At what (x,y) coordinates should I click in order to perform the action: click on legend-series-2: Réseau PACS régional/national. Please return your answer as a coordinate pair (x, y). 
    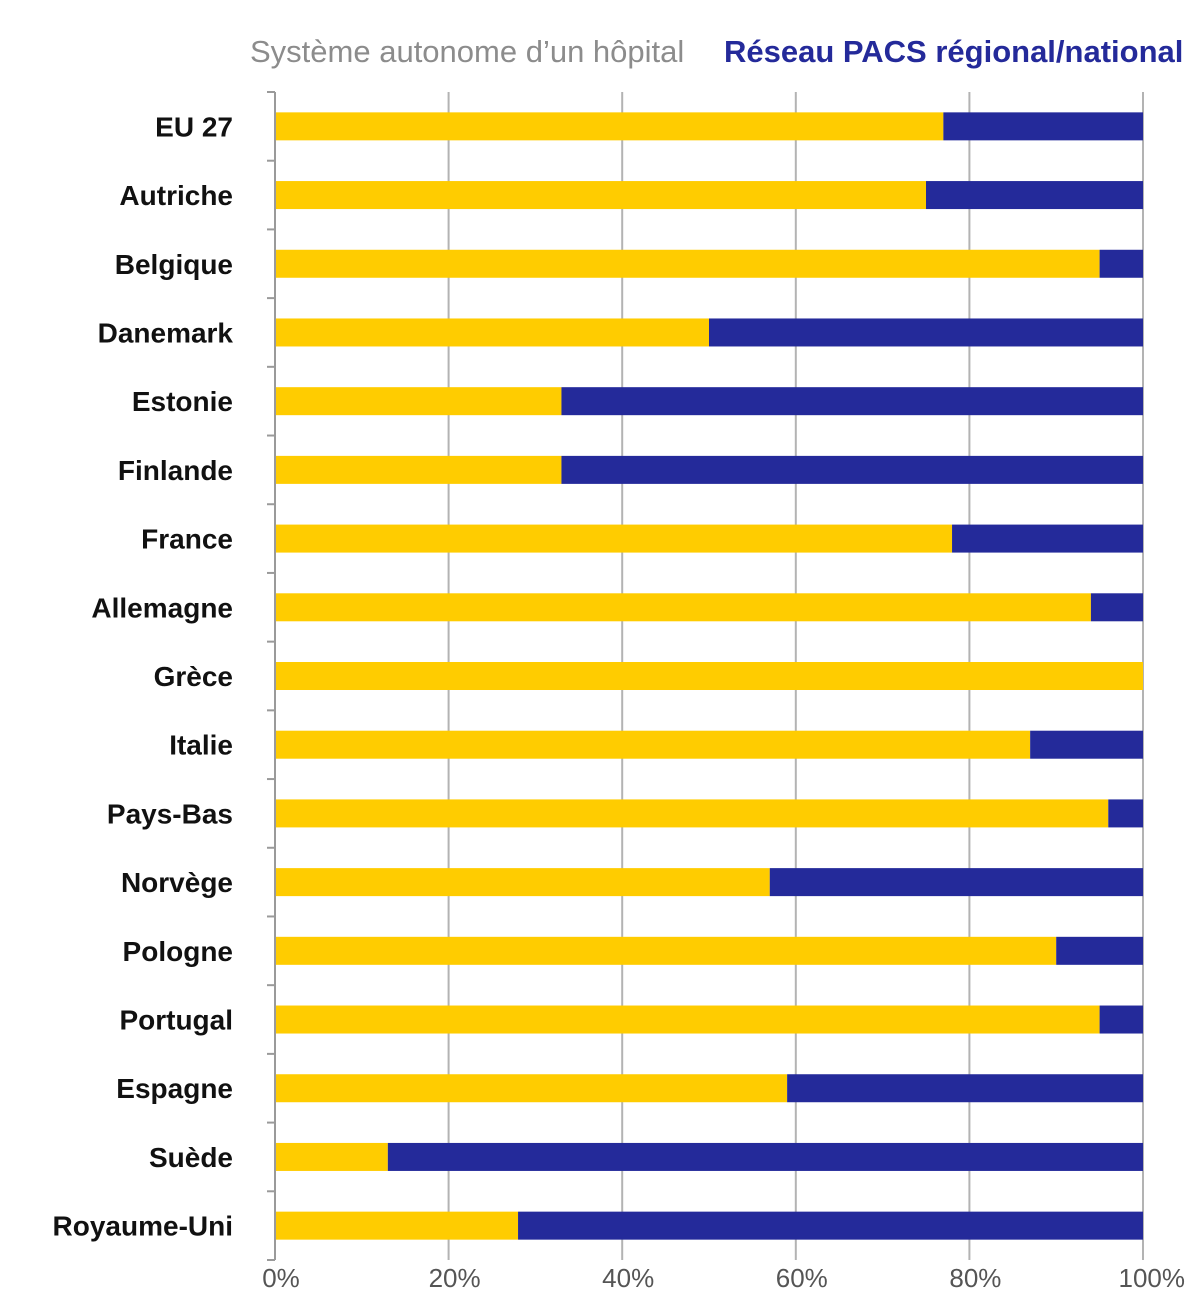
    Looking at the image, I should click on (953, 51).